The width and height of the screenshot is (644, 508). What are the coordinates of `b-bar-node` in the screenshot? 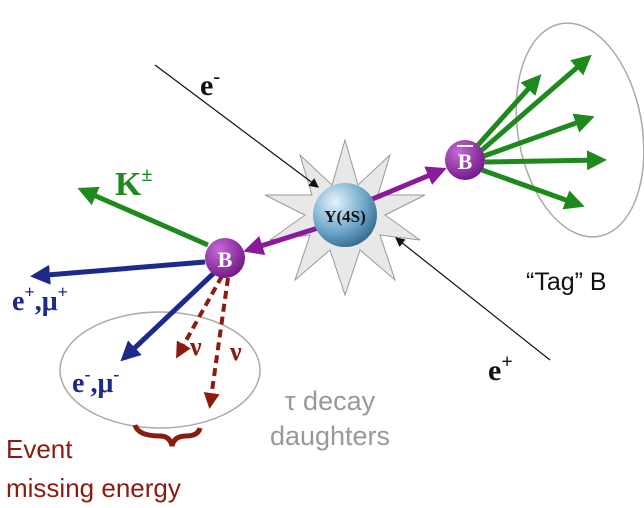 It's located at (465, 160).